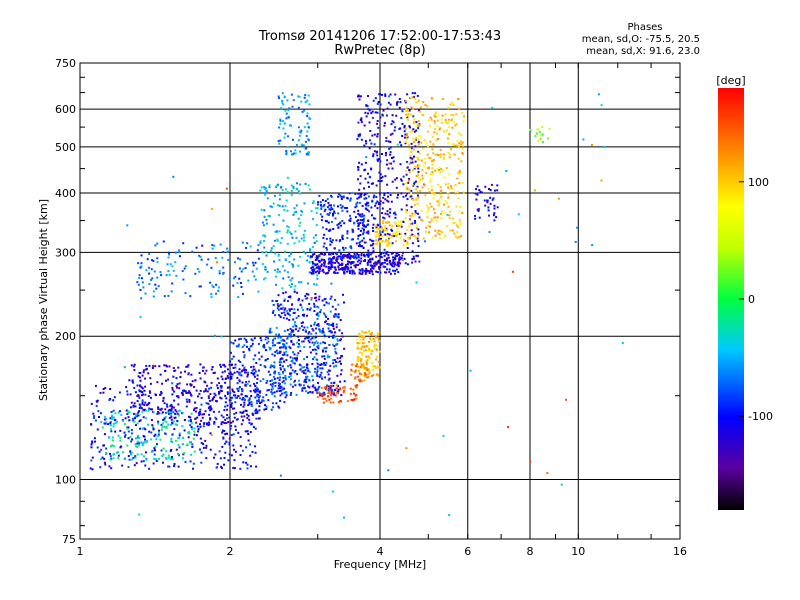  Describe the element at coordinates (392, 233) in the screenshot. I see `point-cluster` at that location.